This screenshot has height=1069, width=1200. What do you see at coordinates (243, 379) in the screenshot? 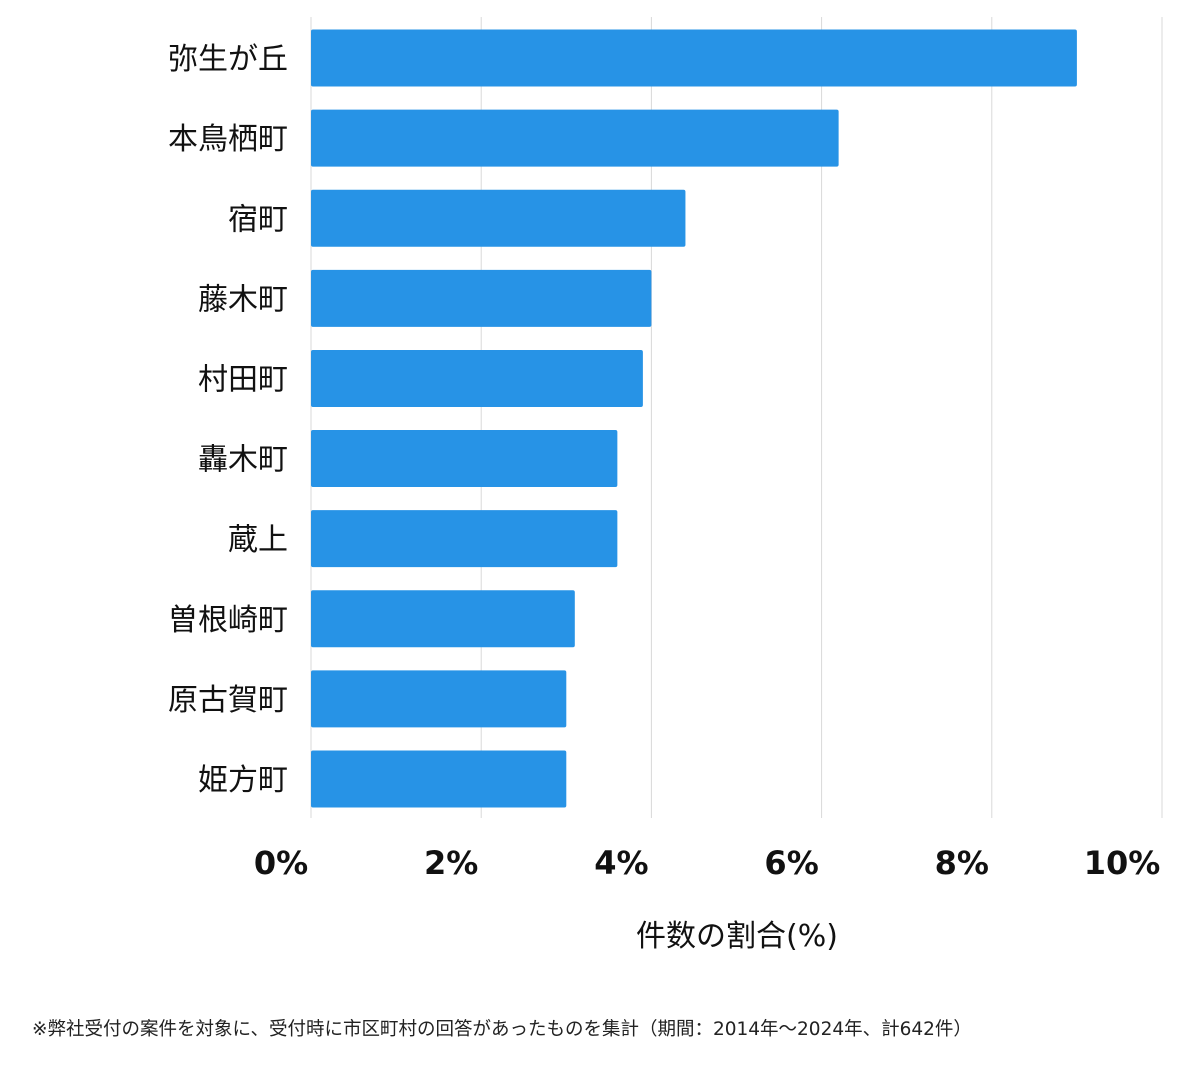
I see `category-label: 村田町` at bounding box center [243, 379].